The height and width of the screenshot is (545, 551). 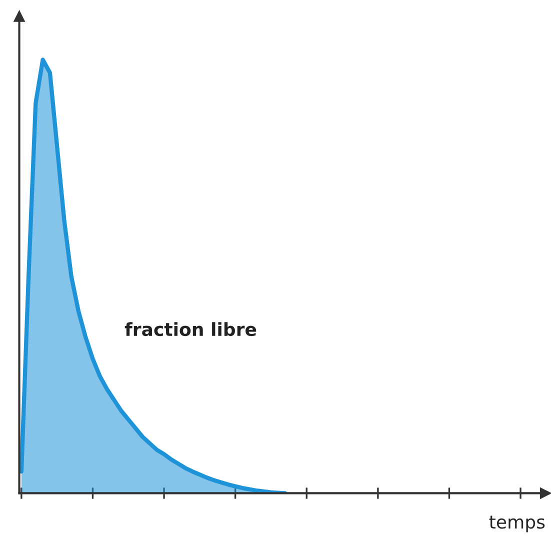 I want to click on x-axis-title: temps, so click(x=517, y=524).